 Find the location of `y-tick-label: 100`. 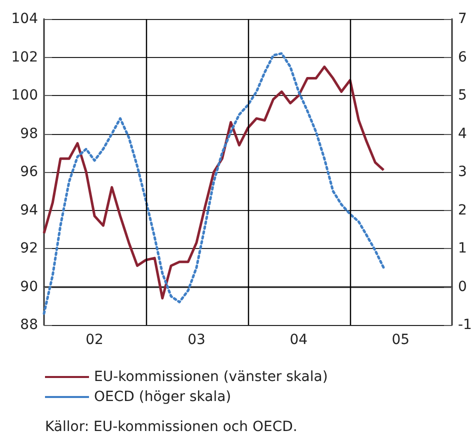

y-tick-label: 100 is located at coordinates (24, 96).